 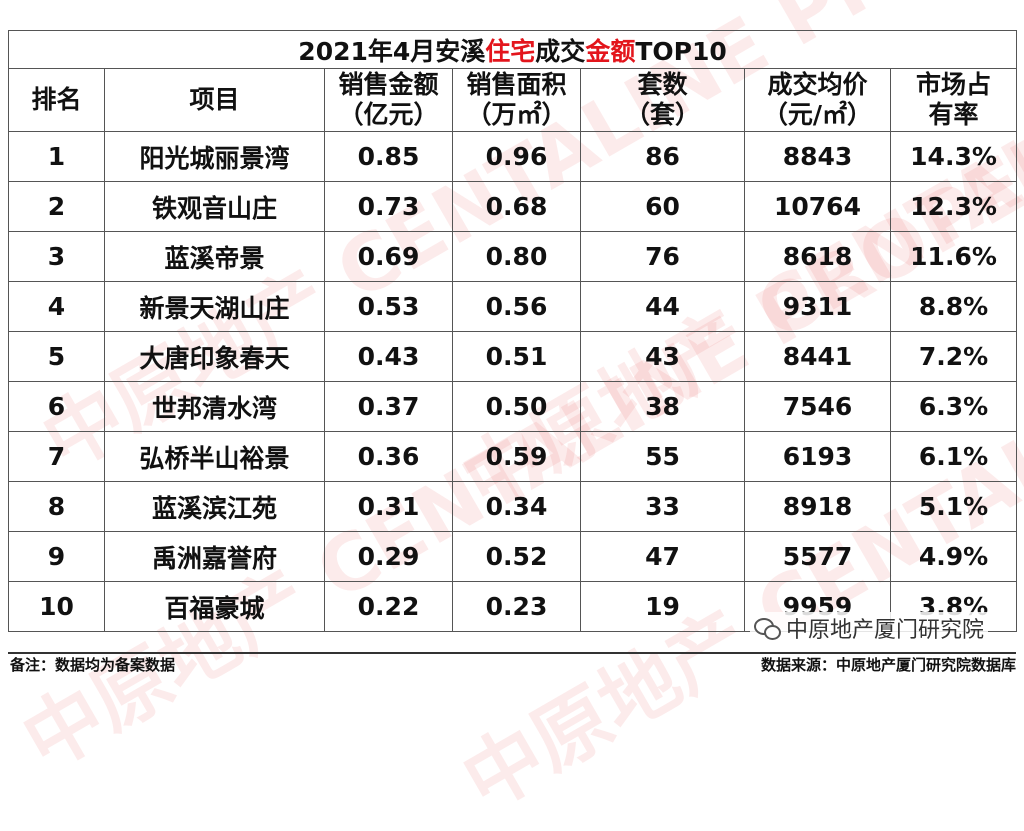 What do you see at coordinates (214, 406) in the screenshot?
I see `cell-project: 世邦清水湾` at bounding box center [214, 406].